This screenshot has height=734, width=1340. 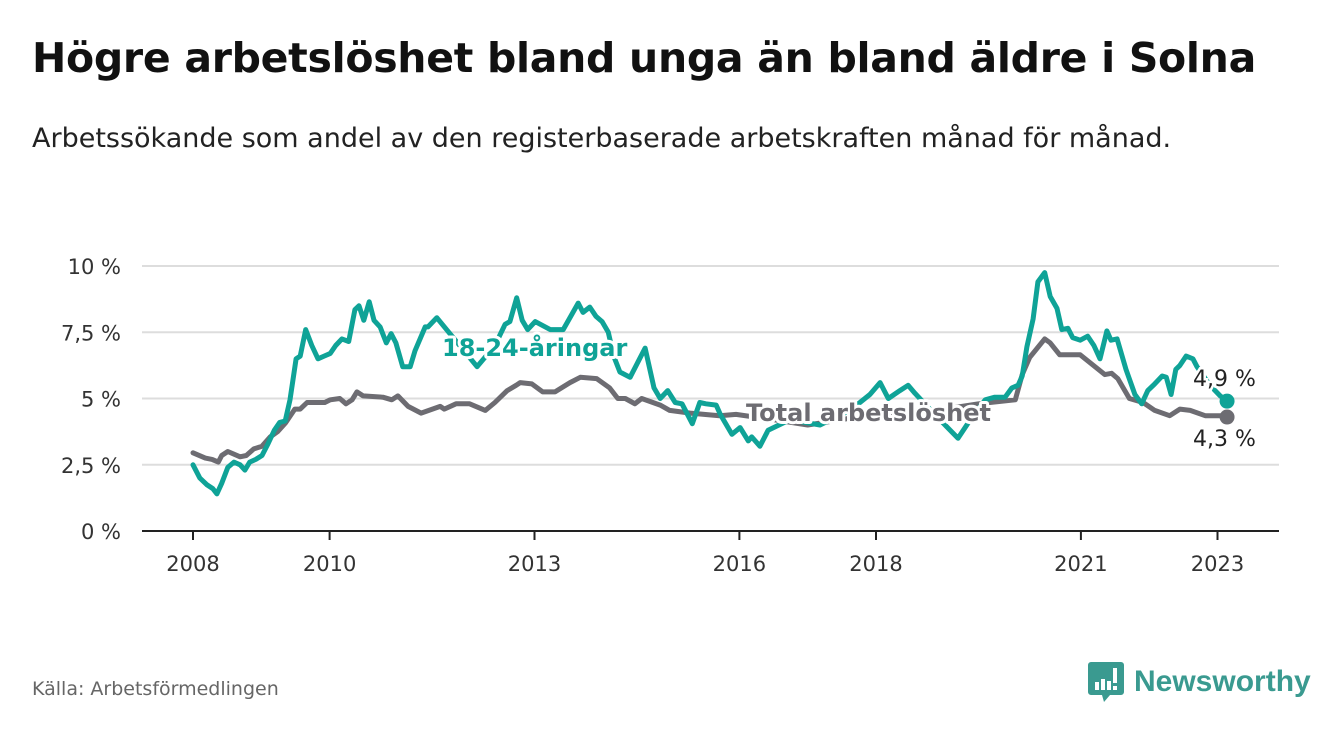 What do you see at coordinates (101, 532) in the screenshot?
I see `y-tick-label: 0 %` at bounding box center [101, 532].